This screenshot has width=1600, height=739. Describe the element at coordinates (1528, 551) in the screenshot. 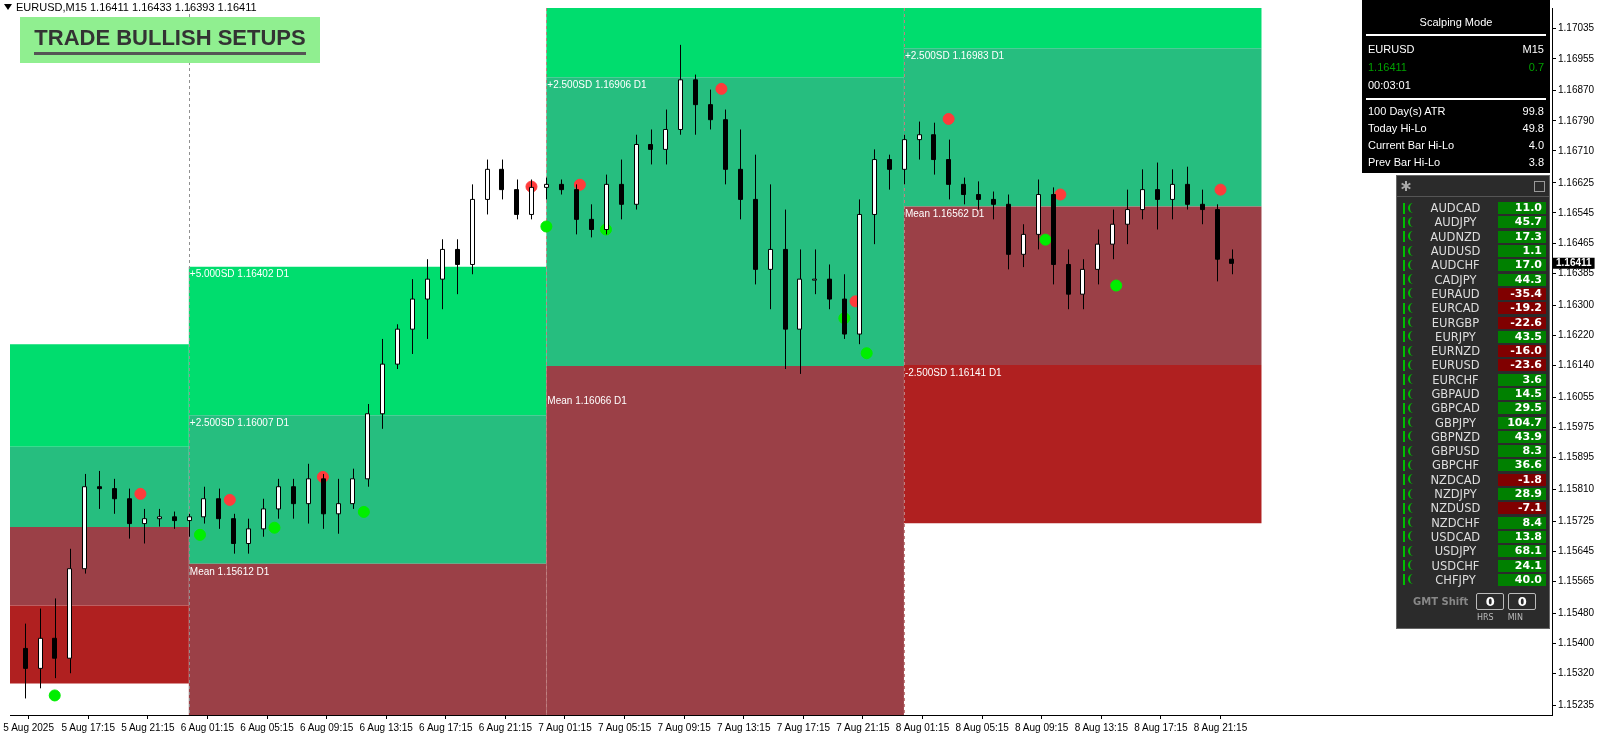

I see `text: 68.1` at that location.